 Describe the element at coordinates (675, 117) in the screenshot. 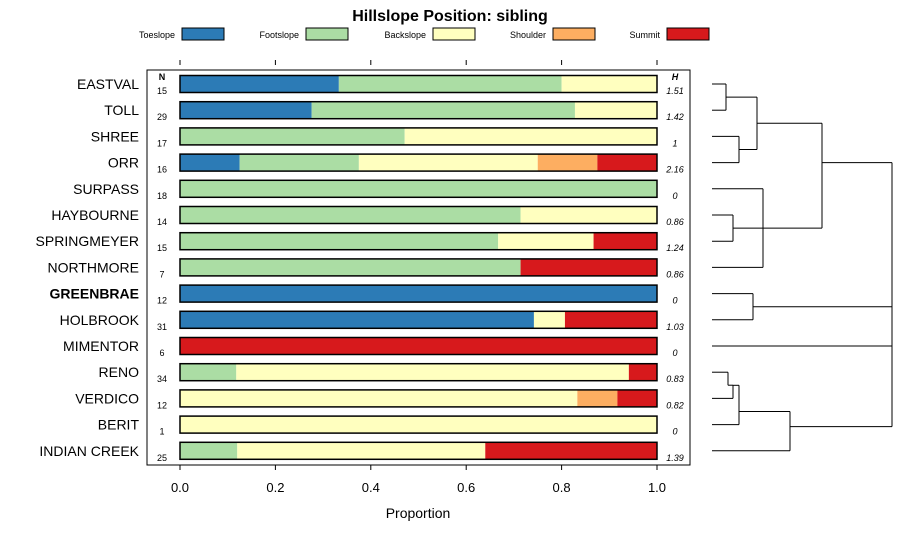

I see `row-h-value: 1.42` at that location.